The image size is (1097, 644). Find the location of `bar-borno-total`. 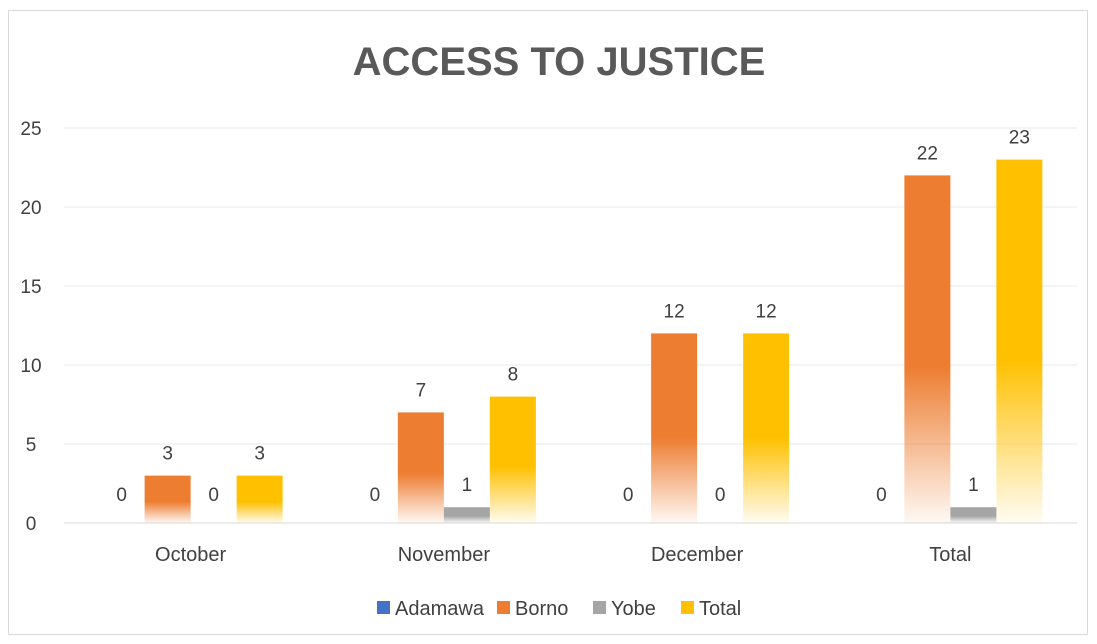

bar-borno-total is located at coordinates (927, 349).